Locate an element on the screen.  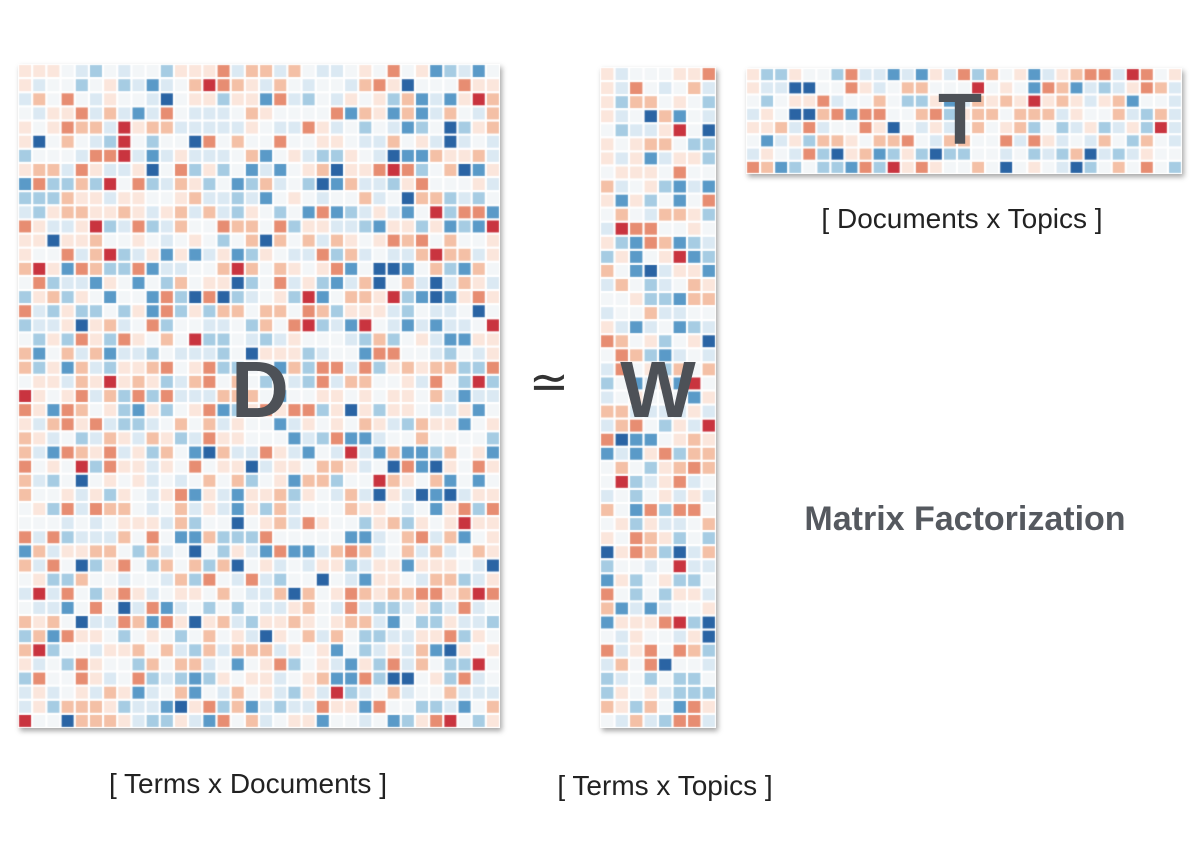
matrix-t-caption: [ Documents x Topics ] is located at coordinates (962, 218).